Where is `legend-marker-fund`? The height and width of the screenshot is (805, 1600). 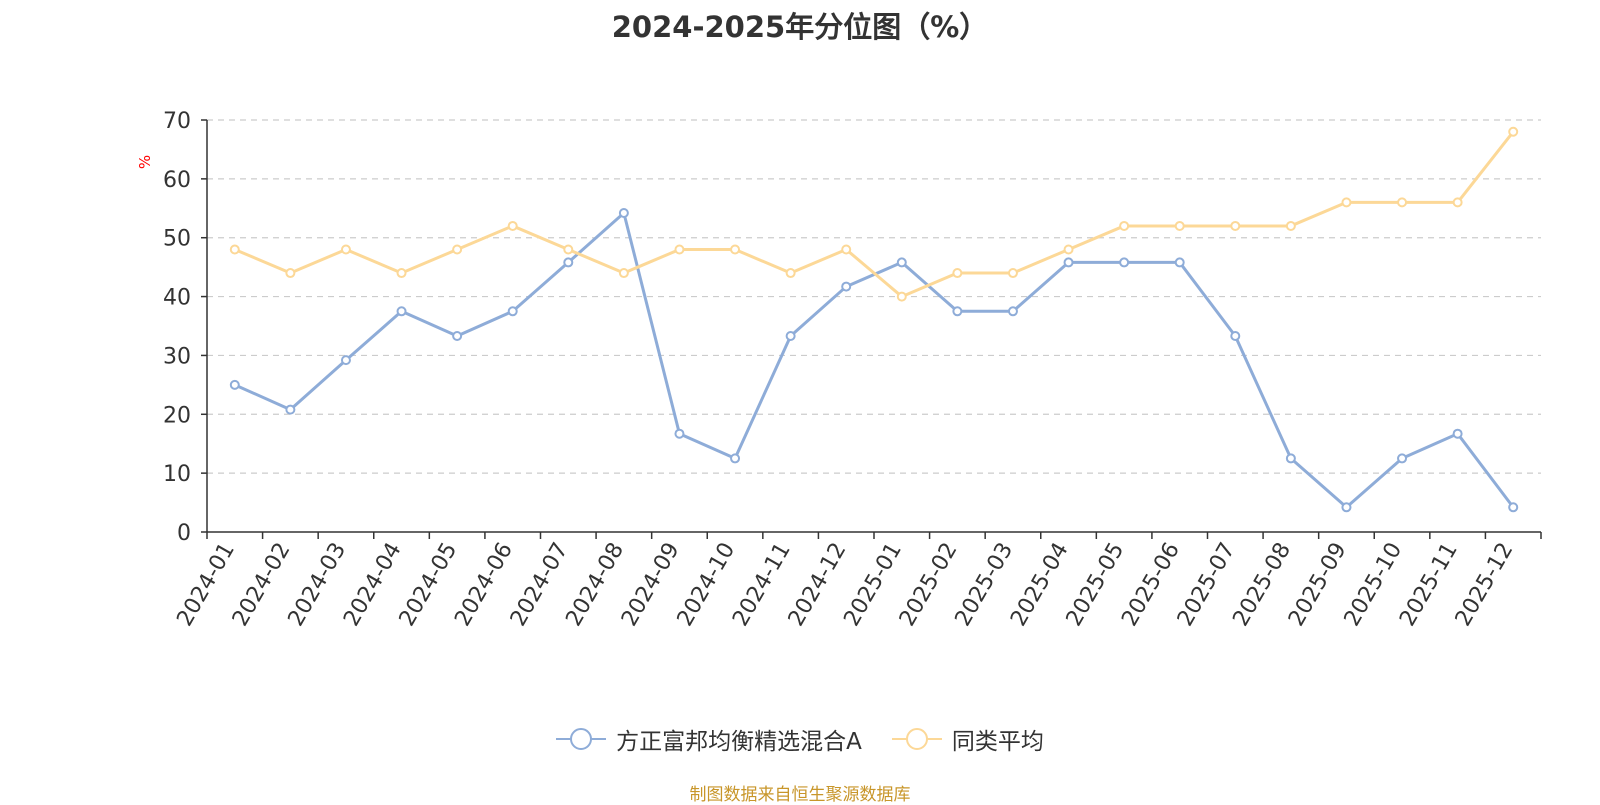 legend-marker-fund is located at coordinates (581, 739).